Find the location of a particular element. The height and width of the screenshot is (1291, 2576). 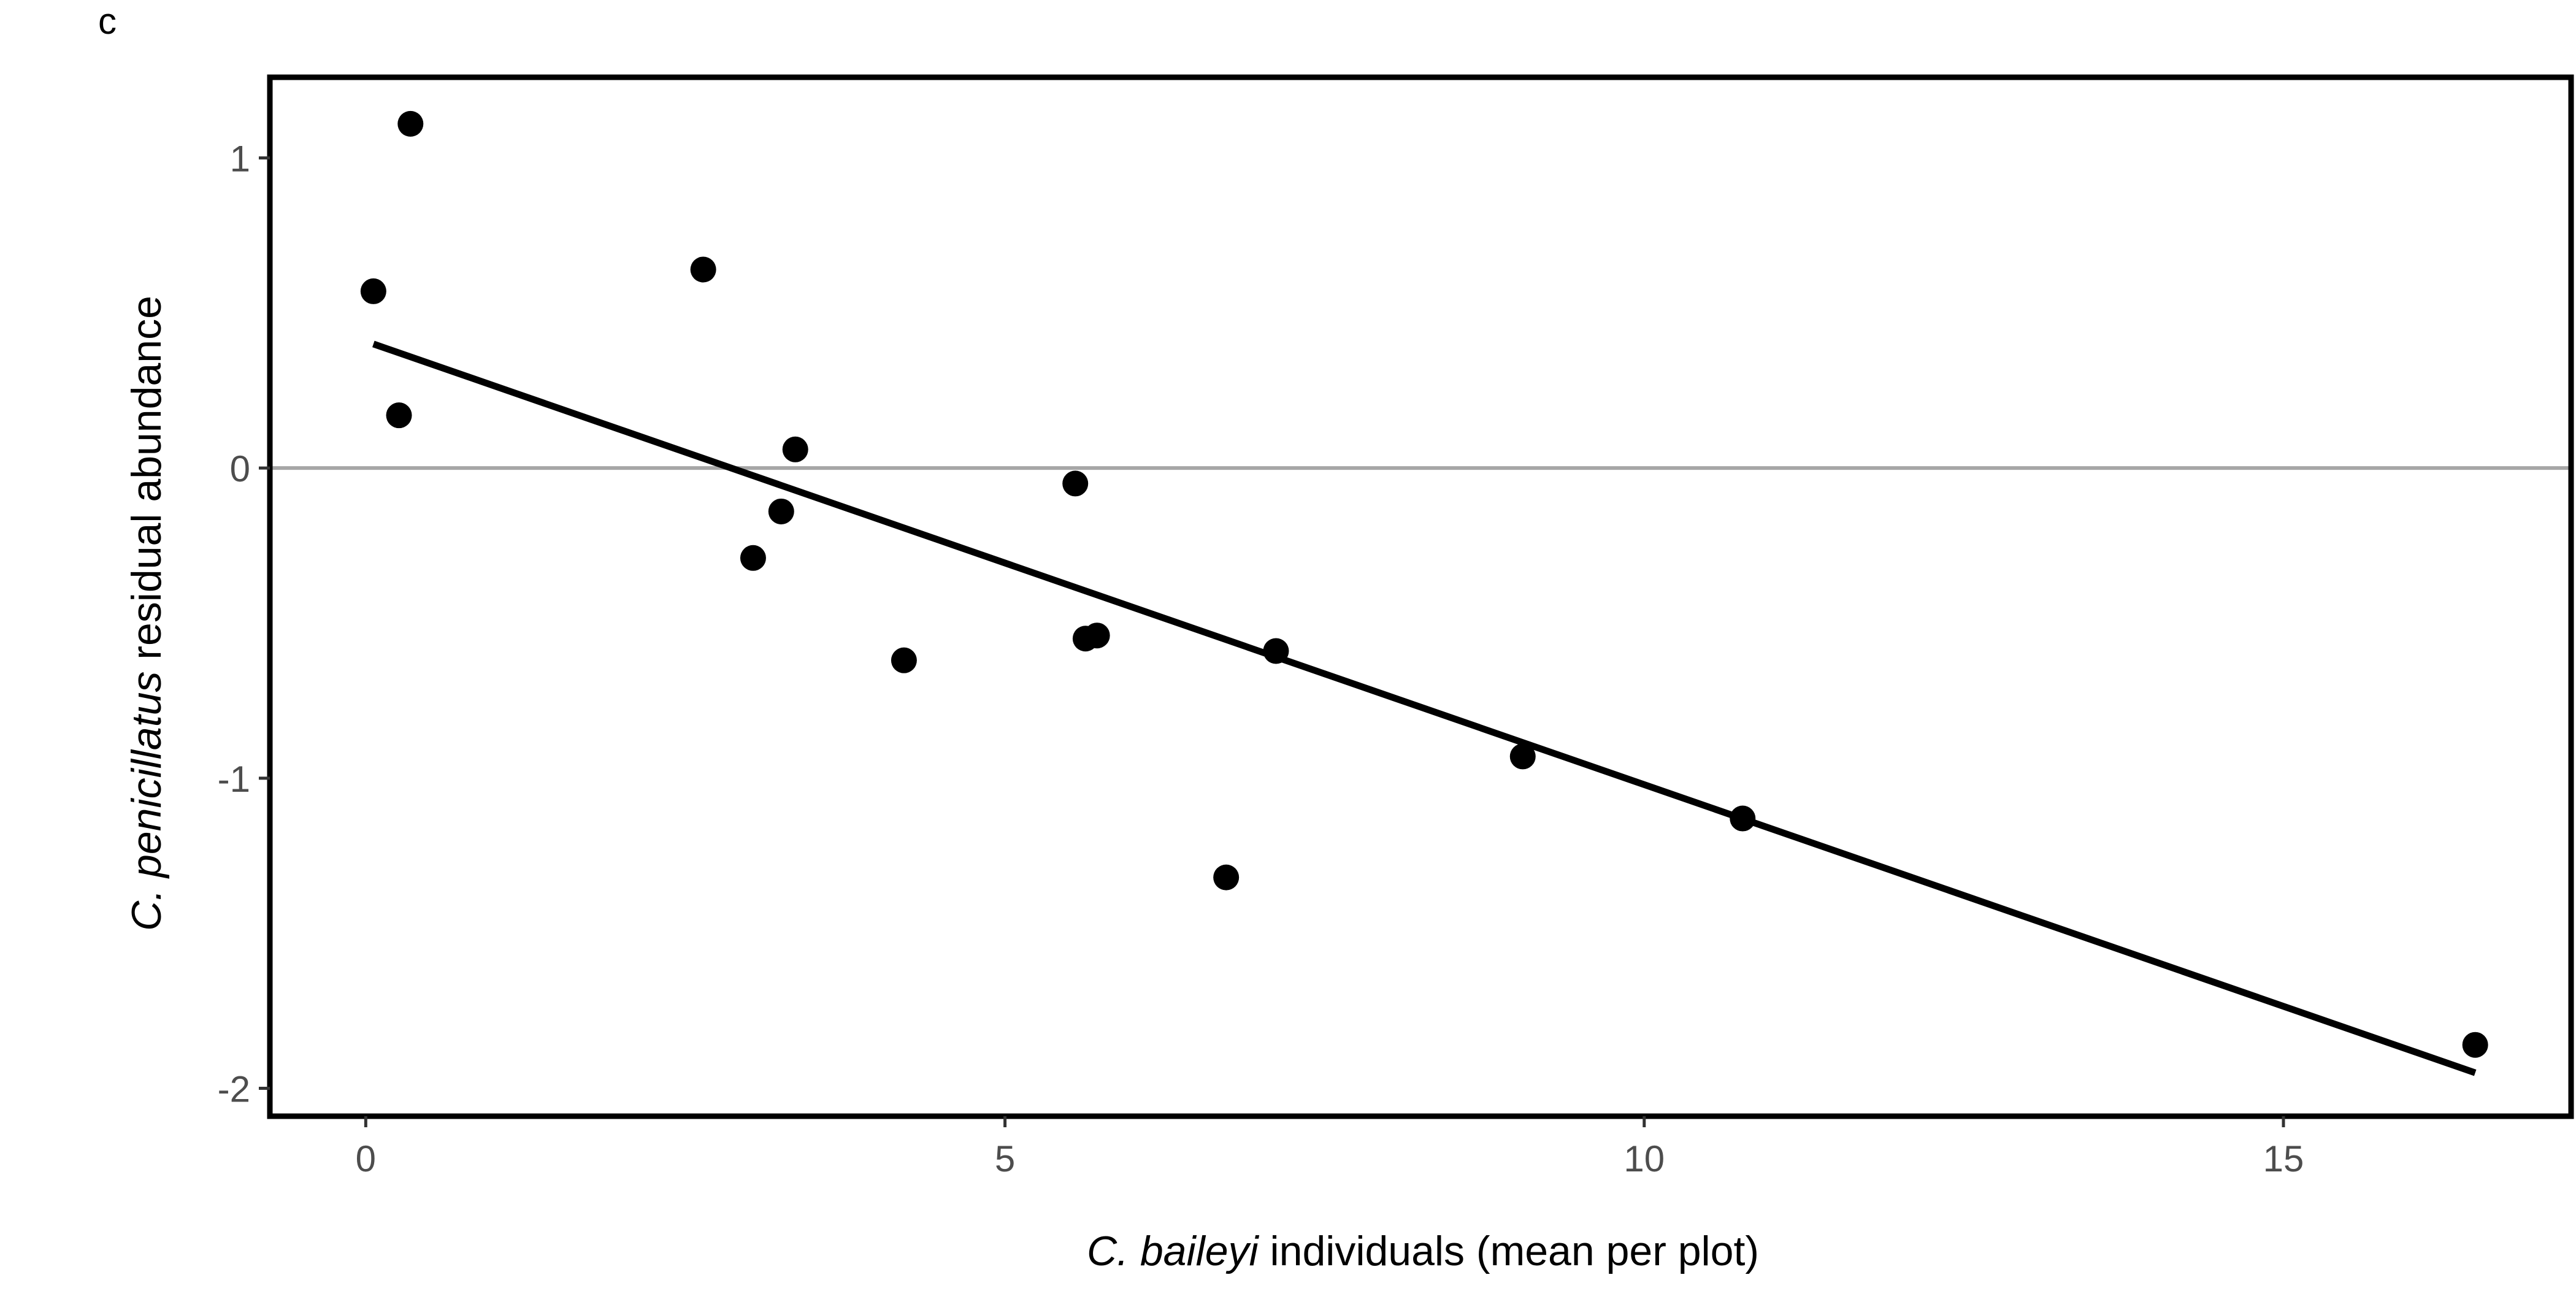

y-axis-title: C. penicillatus residual abundance is located at coordinates (146, 613).